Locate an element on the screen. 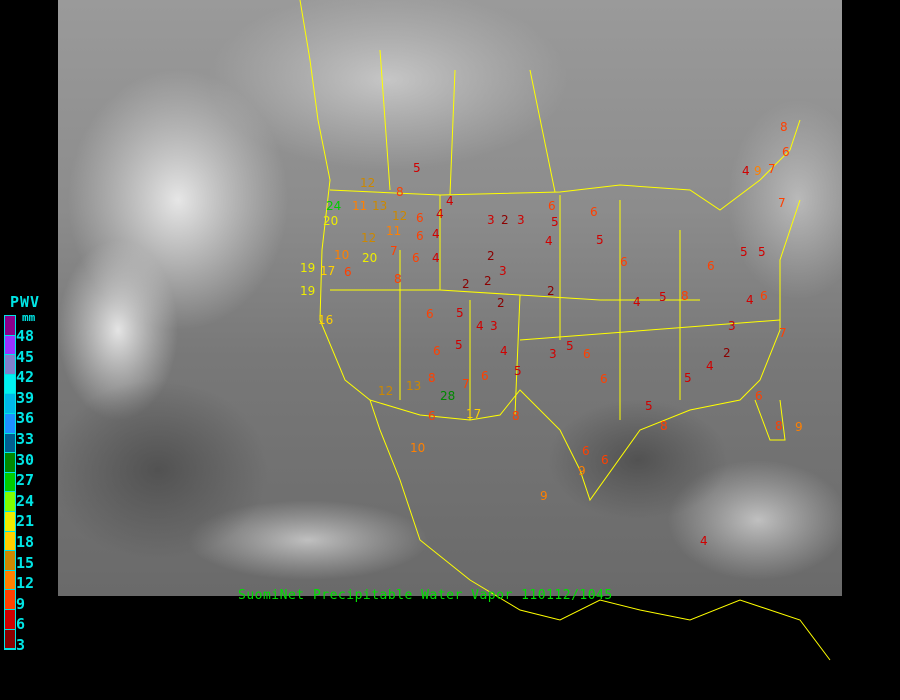 Image resolution: width=900 pixels, height=700 pixels. legend-tick-label: 12 is located at coordinates (25, 583).